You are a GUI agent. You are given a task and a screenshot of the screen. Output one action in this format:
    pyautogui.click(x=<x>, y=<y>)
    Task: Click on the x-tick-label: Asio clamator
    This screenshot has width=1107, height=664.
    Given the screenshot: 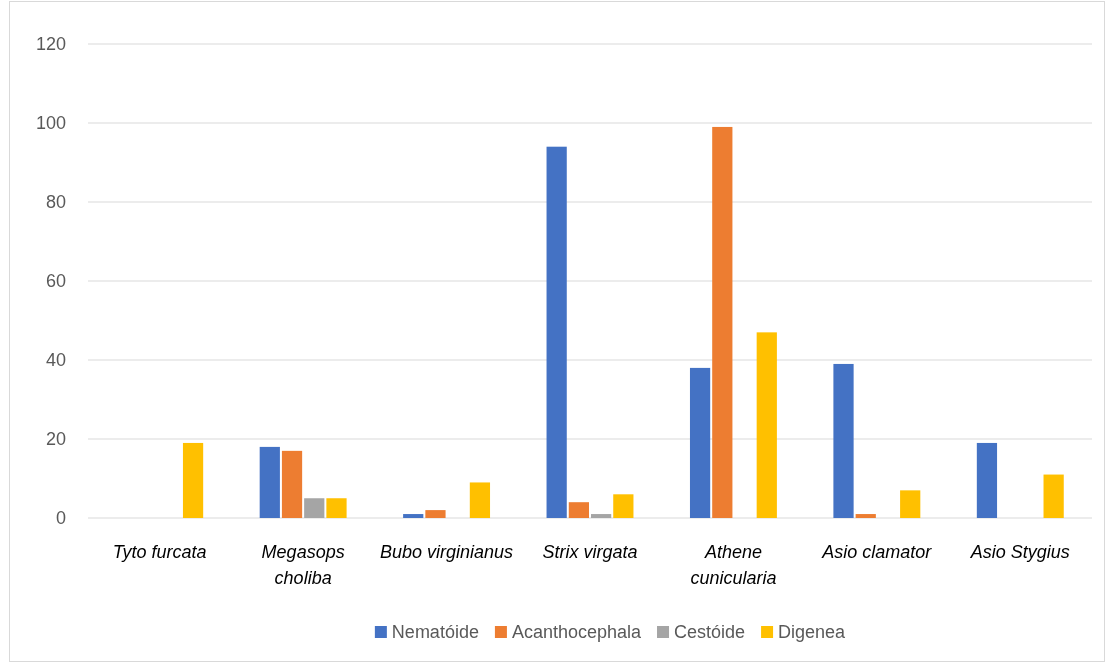 What is the action you would take?
    pyautogui.click(x=877, y=552)
    